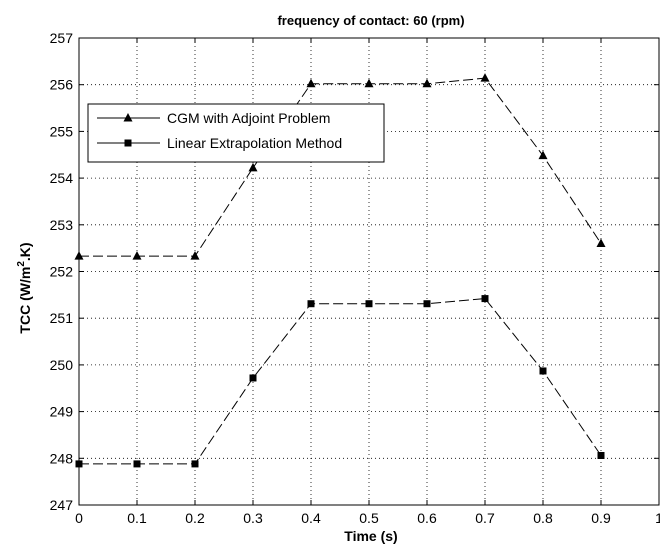  Describe the element at coordinates (137, 518) in the screenshot. I see `x-tick-label: 0.1` at that location.